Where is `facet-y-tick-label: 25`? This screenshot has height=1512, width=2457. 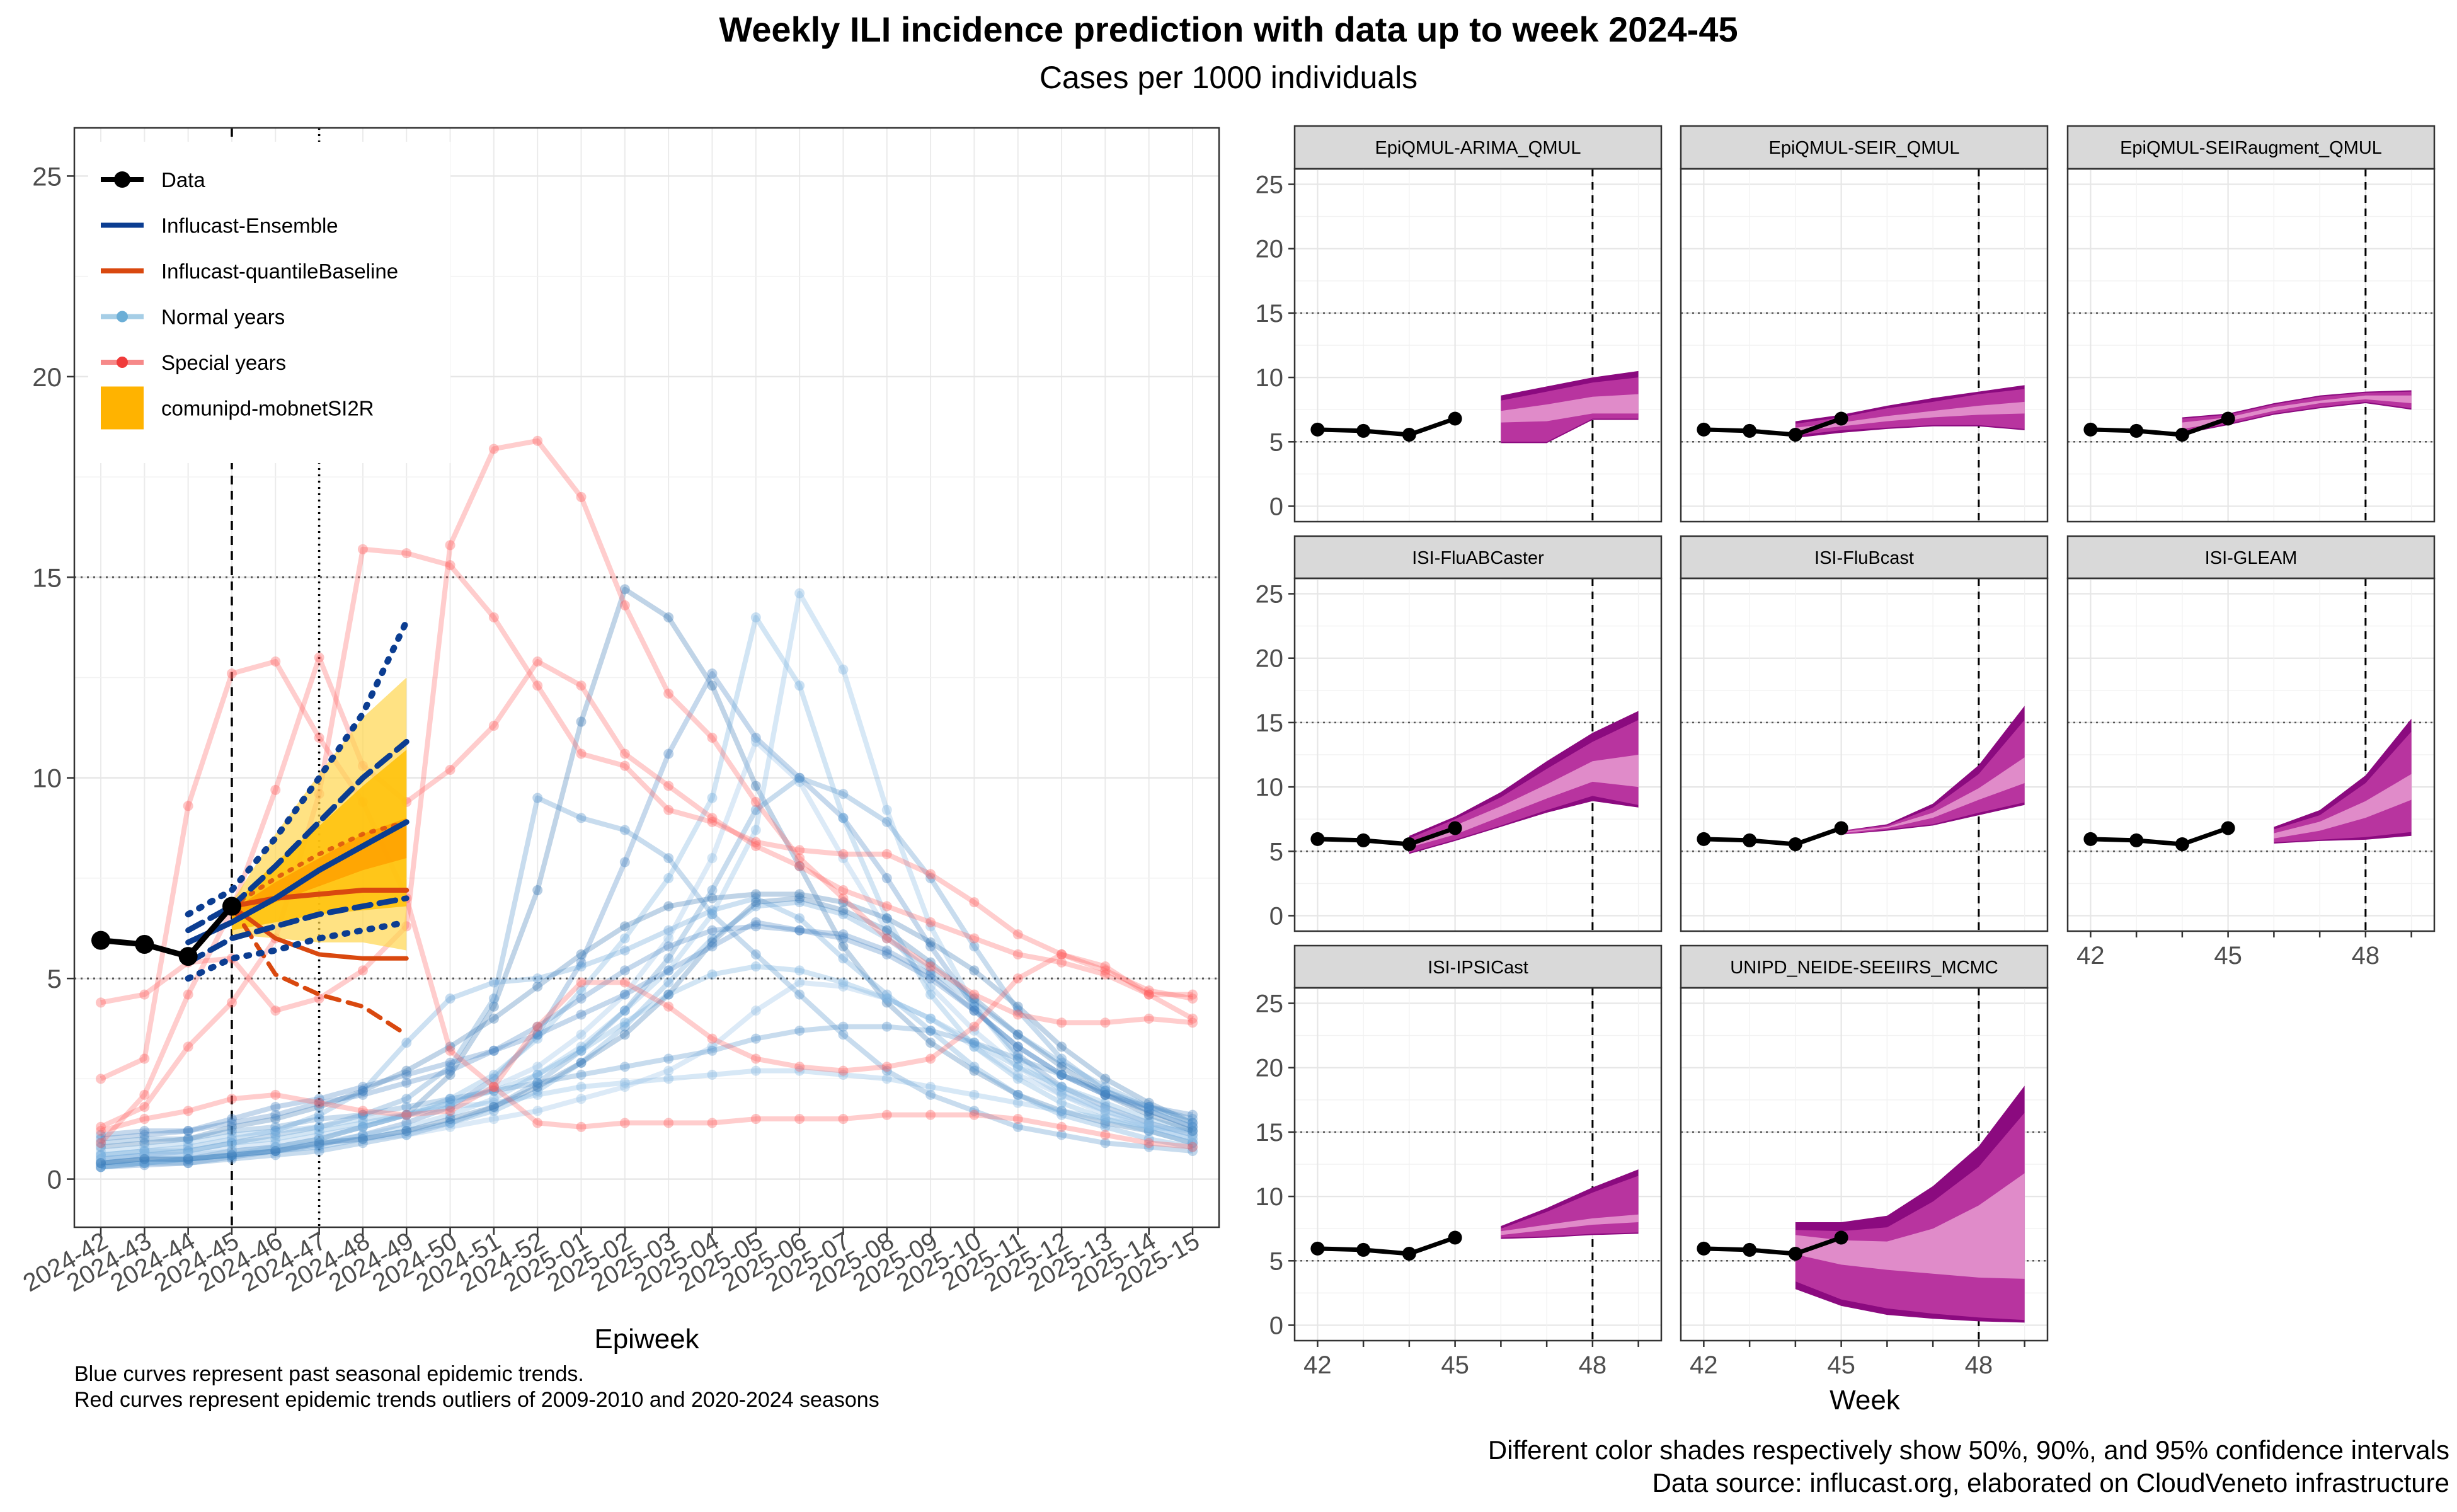
facet-y-tick-label: 25 is located at coordinates (1270, 1004).